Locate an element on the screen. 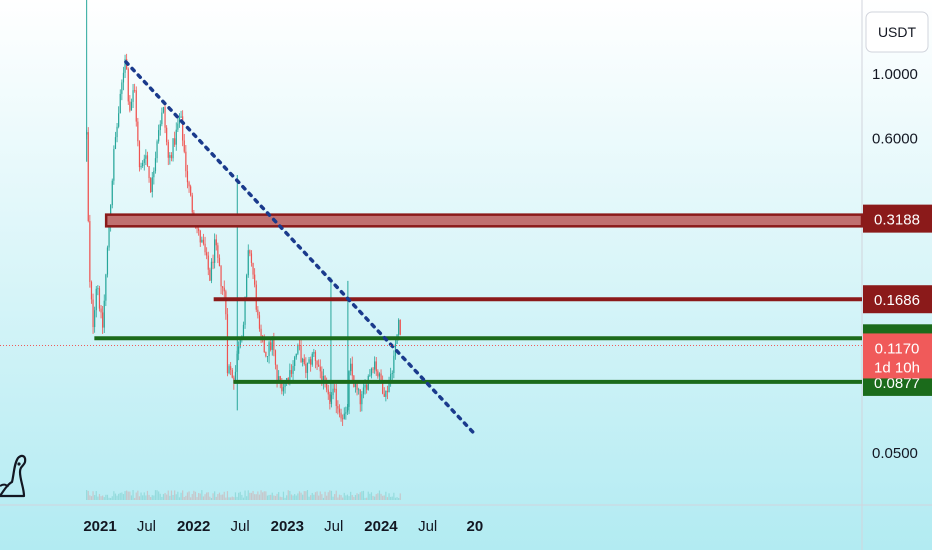 The height and width of the screenshot is (550, 932). currency-label: USDT is located at coordinates (897, 32).